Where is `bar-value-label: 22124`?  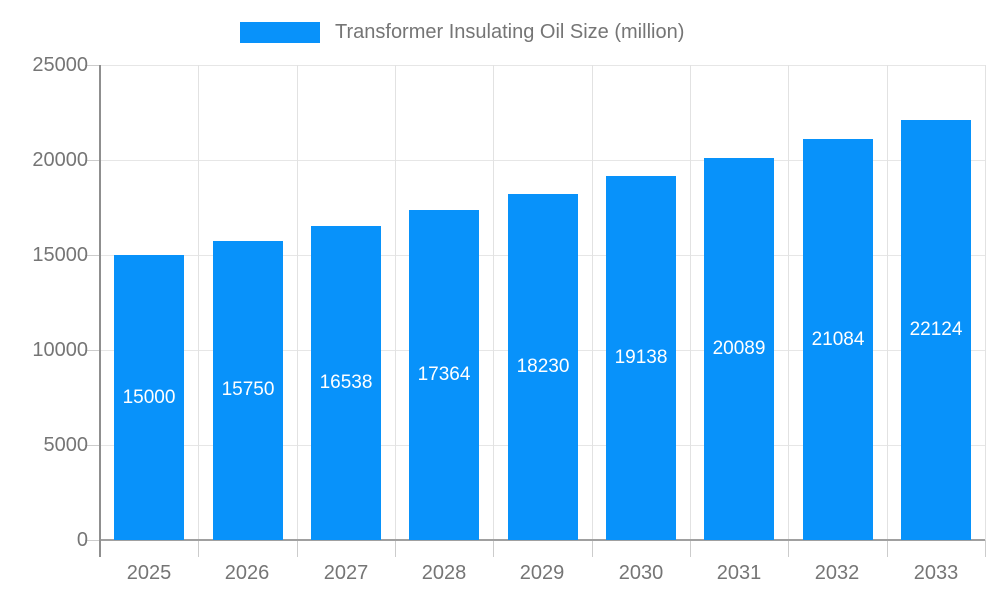
bar-value-label: 22124 is located at coordinates (936, 329).